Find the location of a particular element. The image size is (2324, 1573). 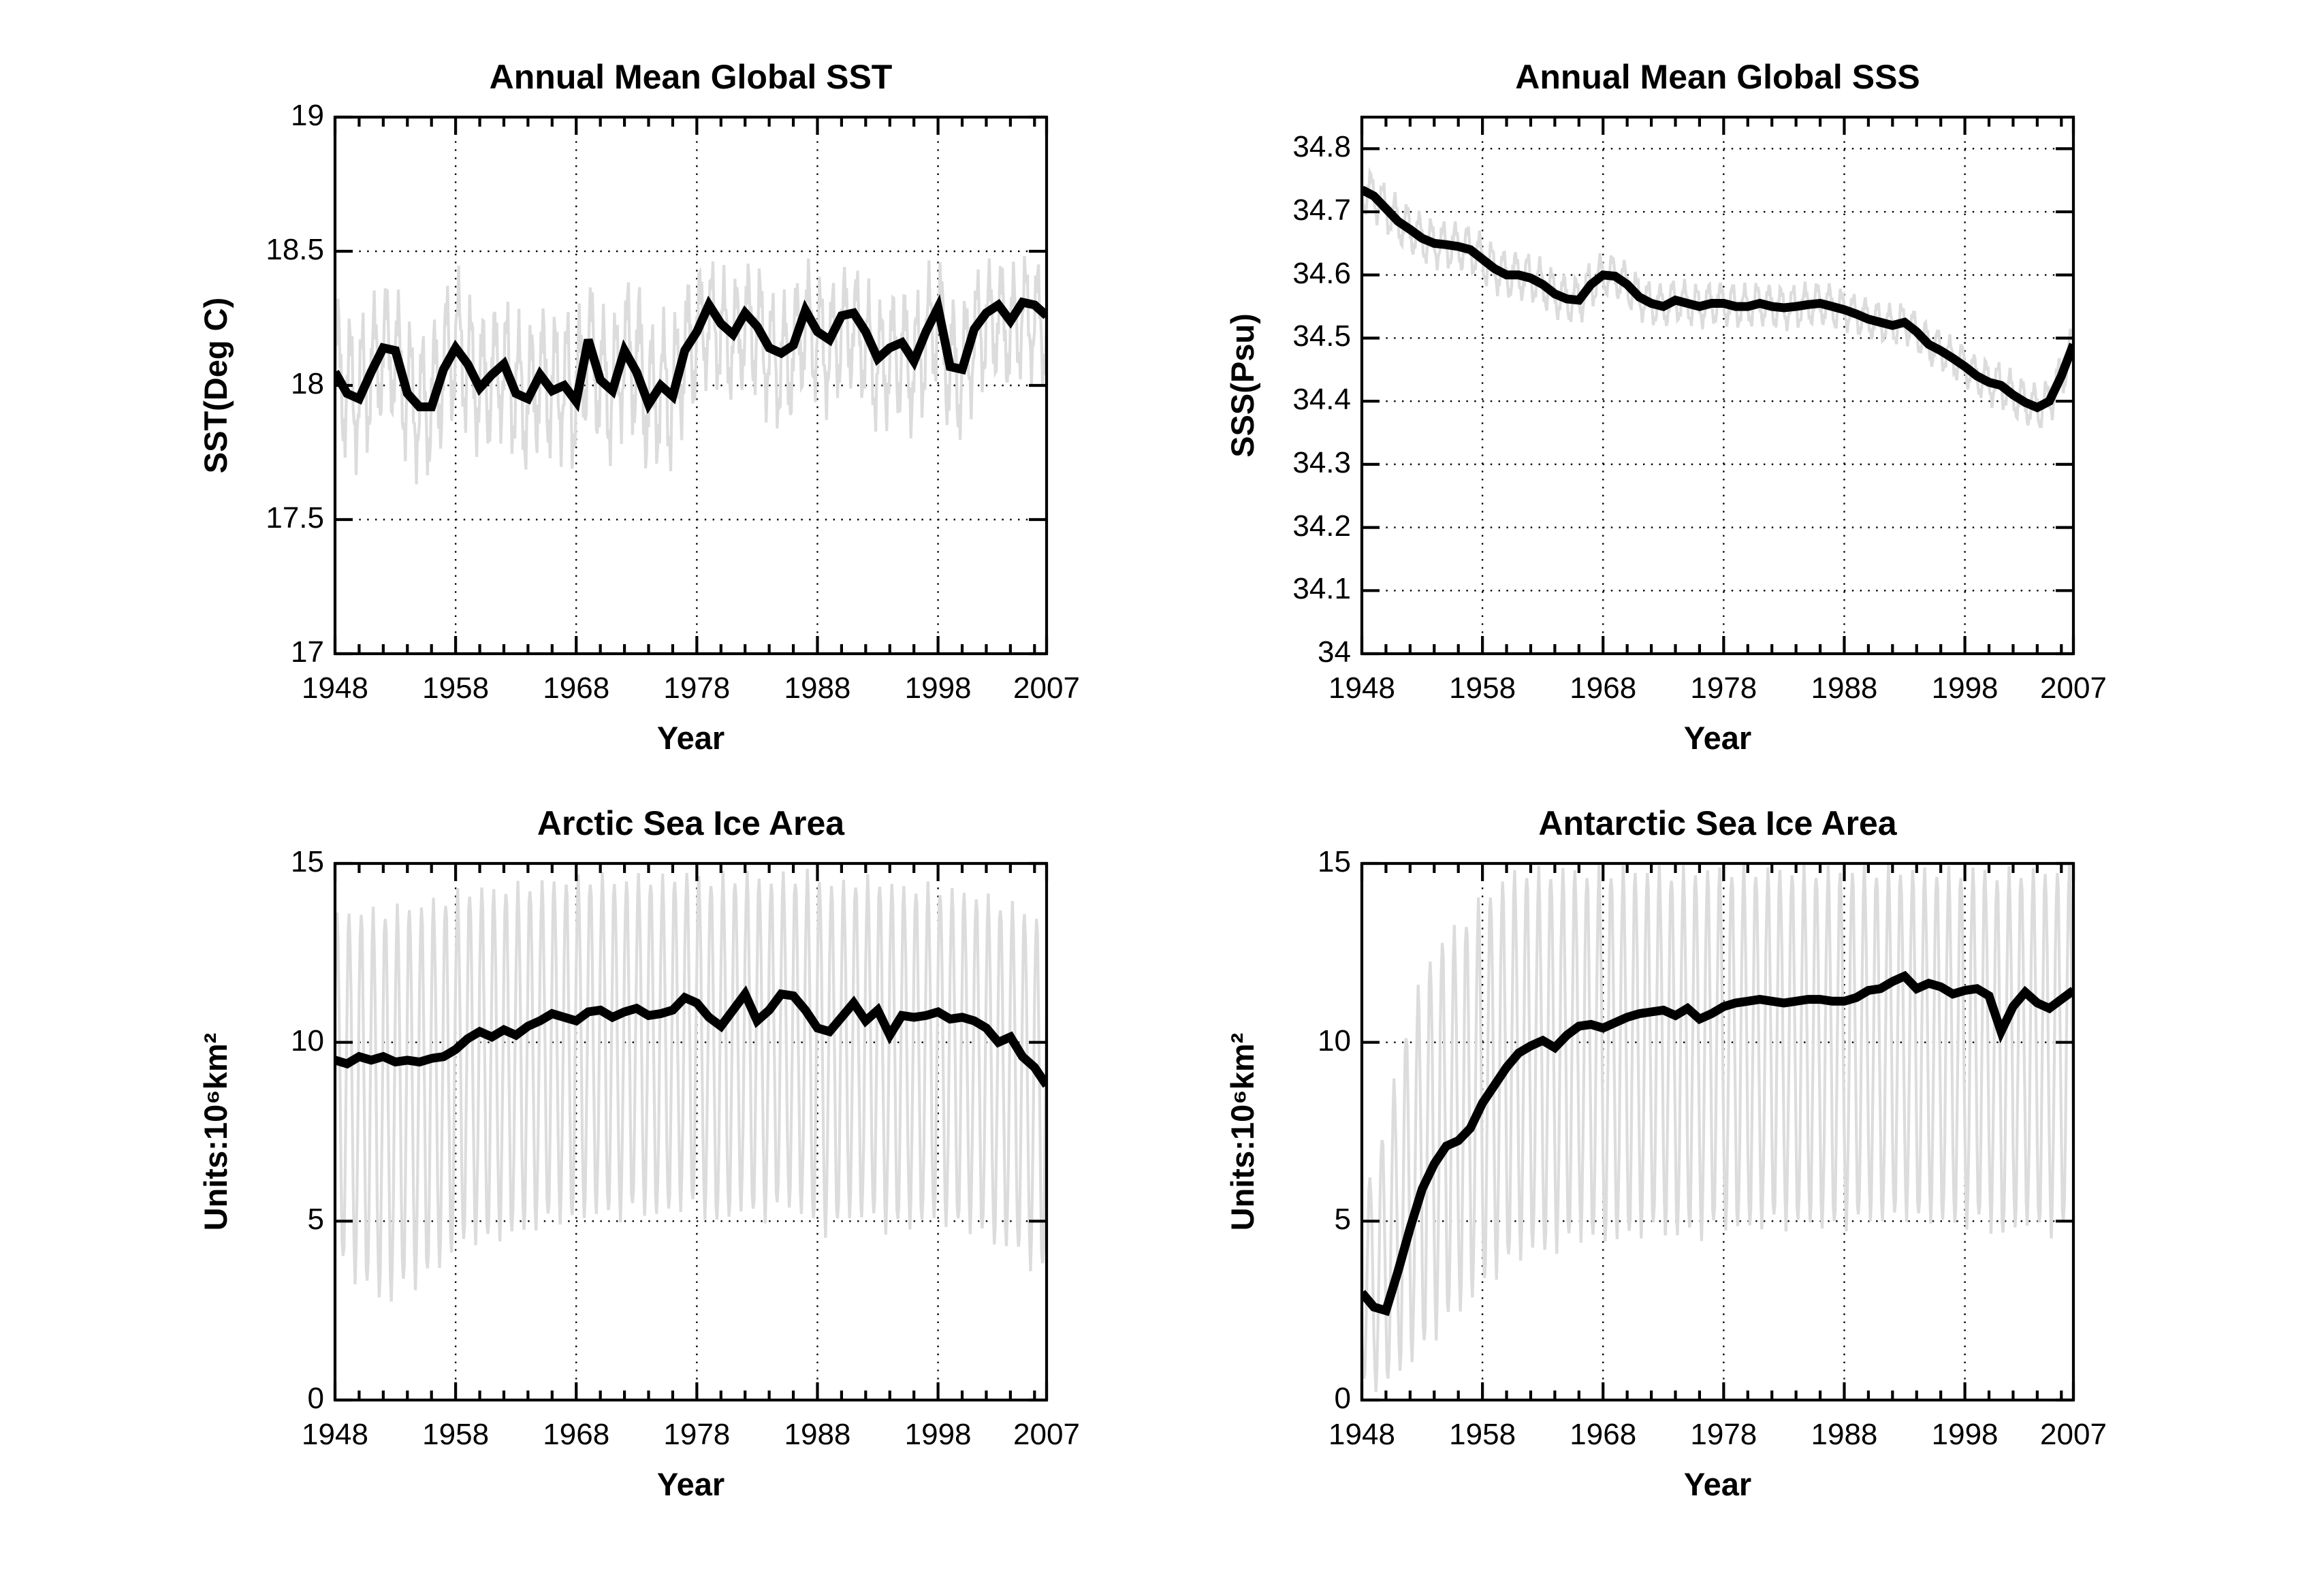

antarctic-ice-x-tick-1978: 1978 is located at coordinates (1723, 1434).